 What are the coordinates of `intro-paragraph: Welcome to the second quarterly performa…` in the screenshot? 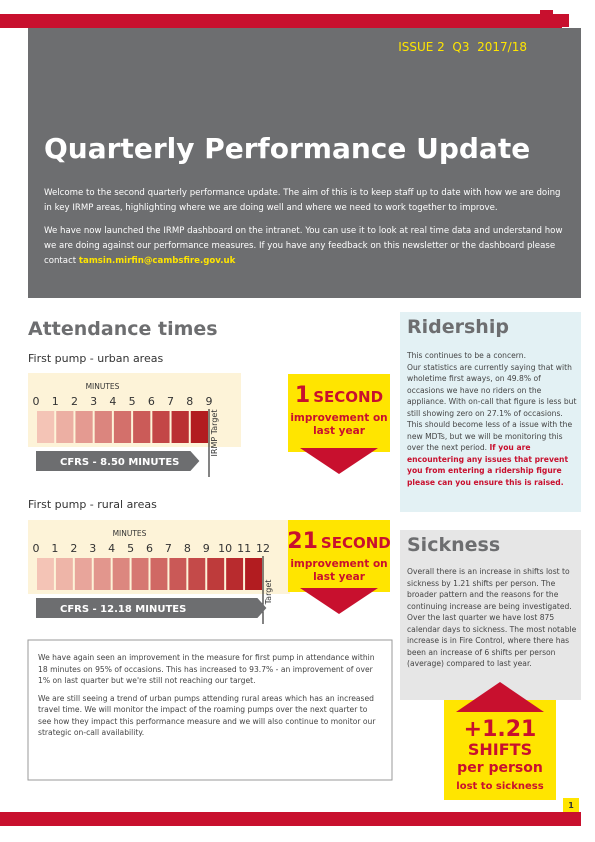 It's located at (302, 200).